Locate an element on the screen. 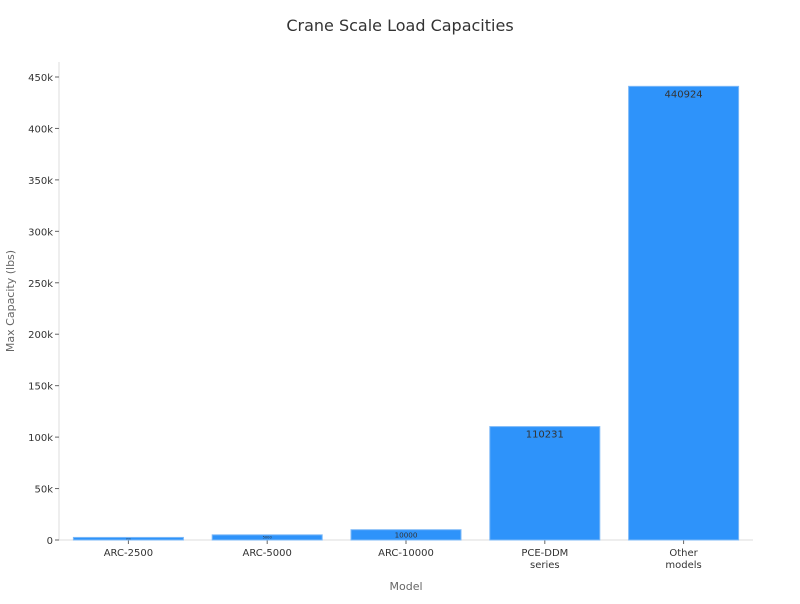 This screenshot has width=800, height=604. y-tick-label: 150k is located at coordinates (40, 387).